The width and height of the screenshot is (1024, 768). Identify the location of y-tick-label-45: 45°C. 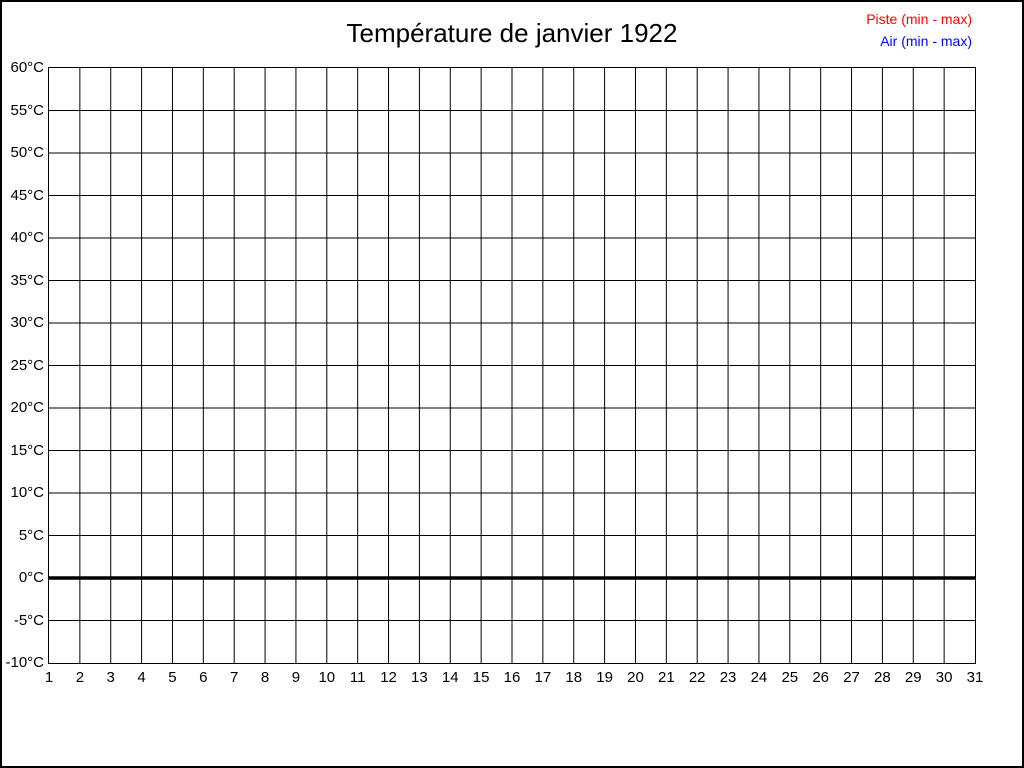
(27, 195).